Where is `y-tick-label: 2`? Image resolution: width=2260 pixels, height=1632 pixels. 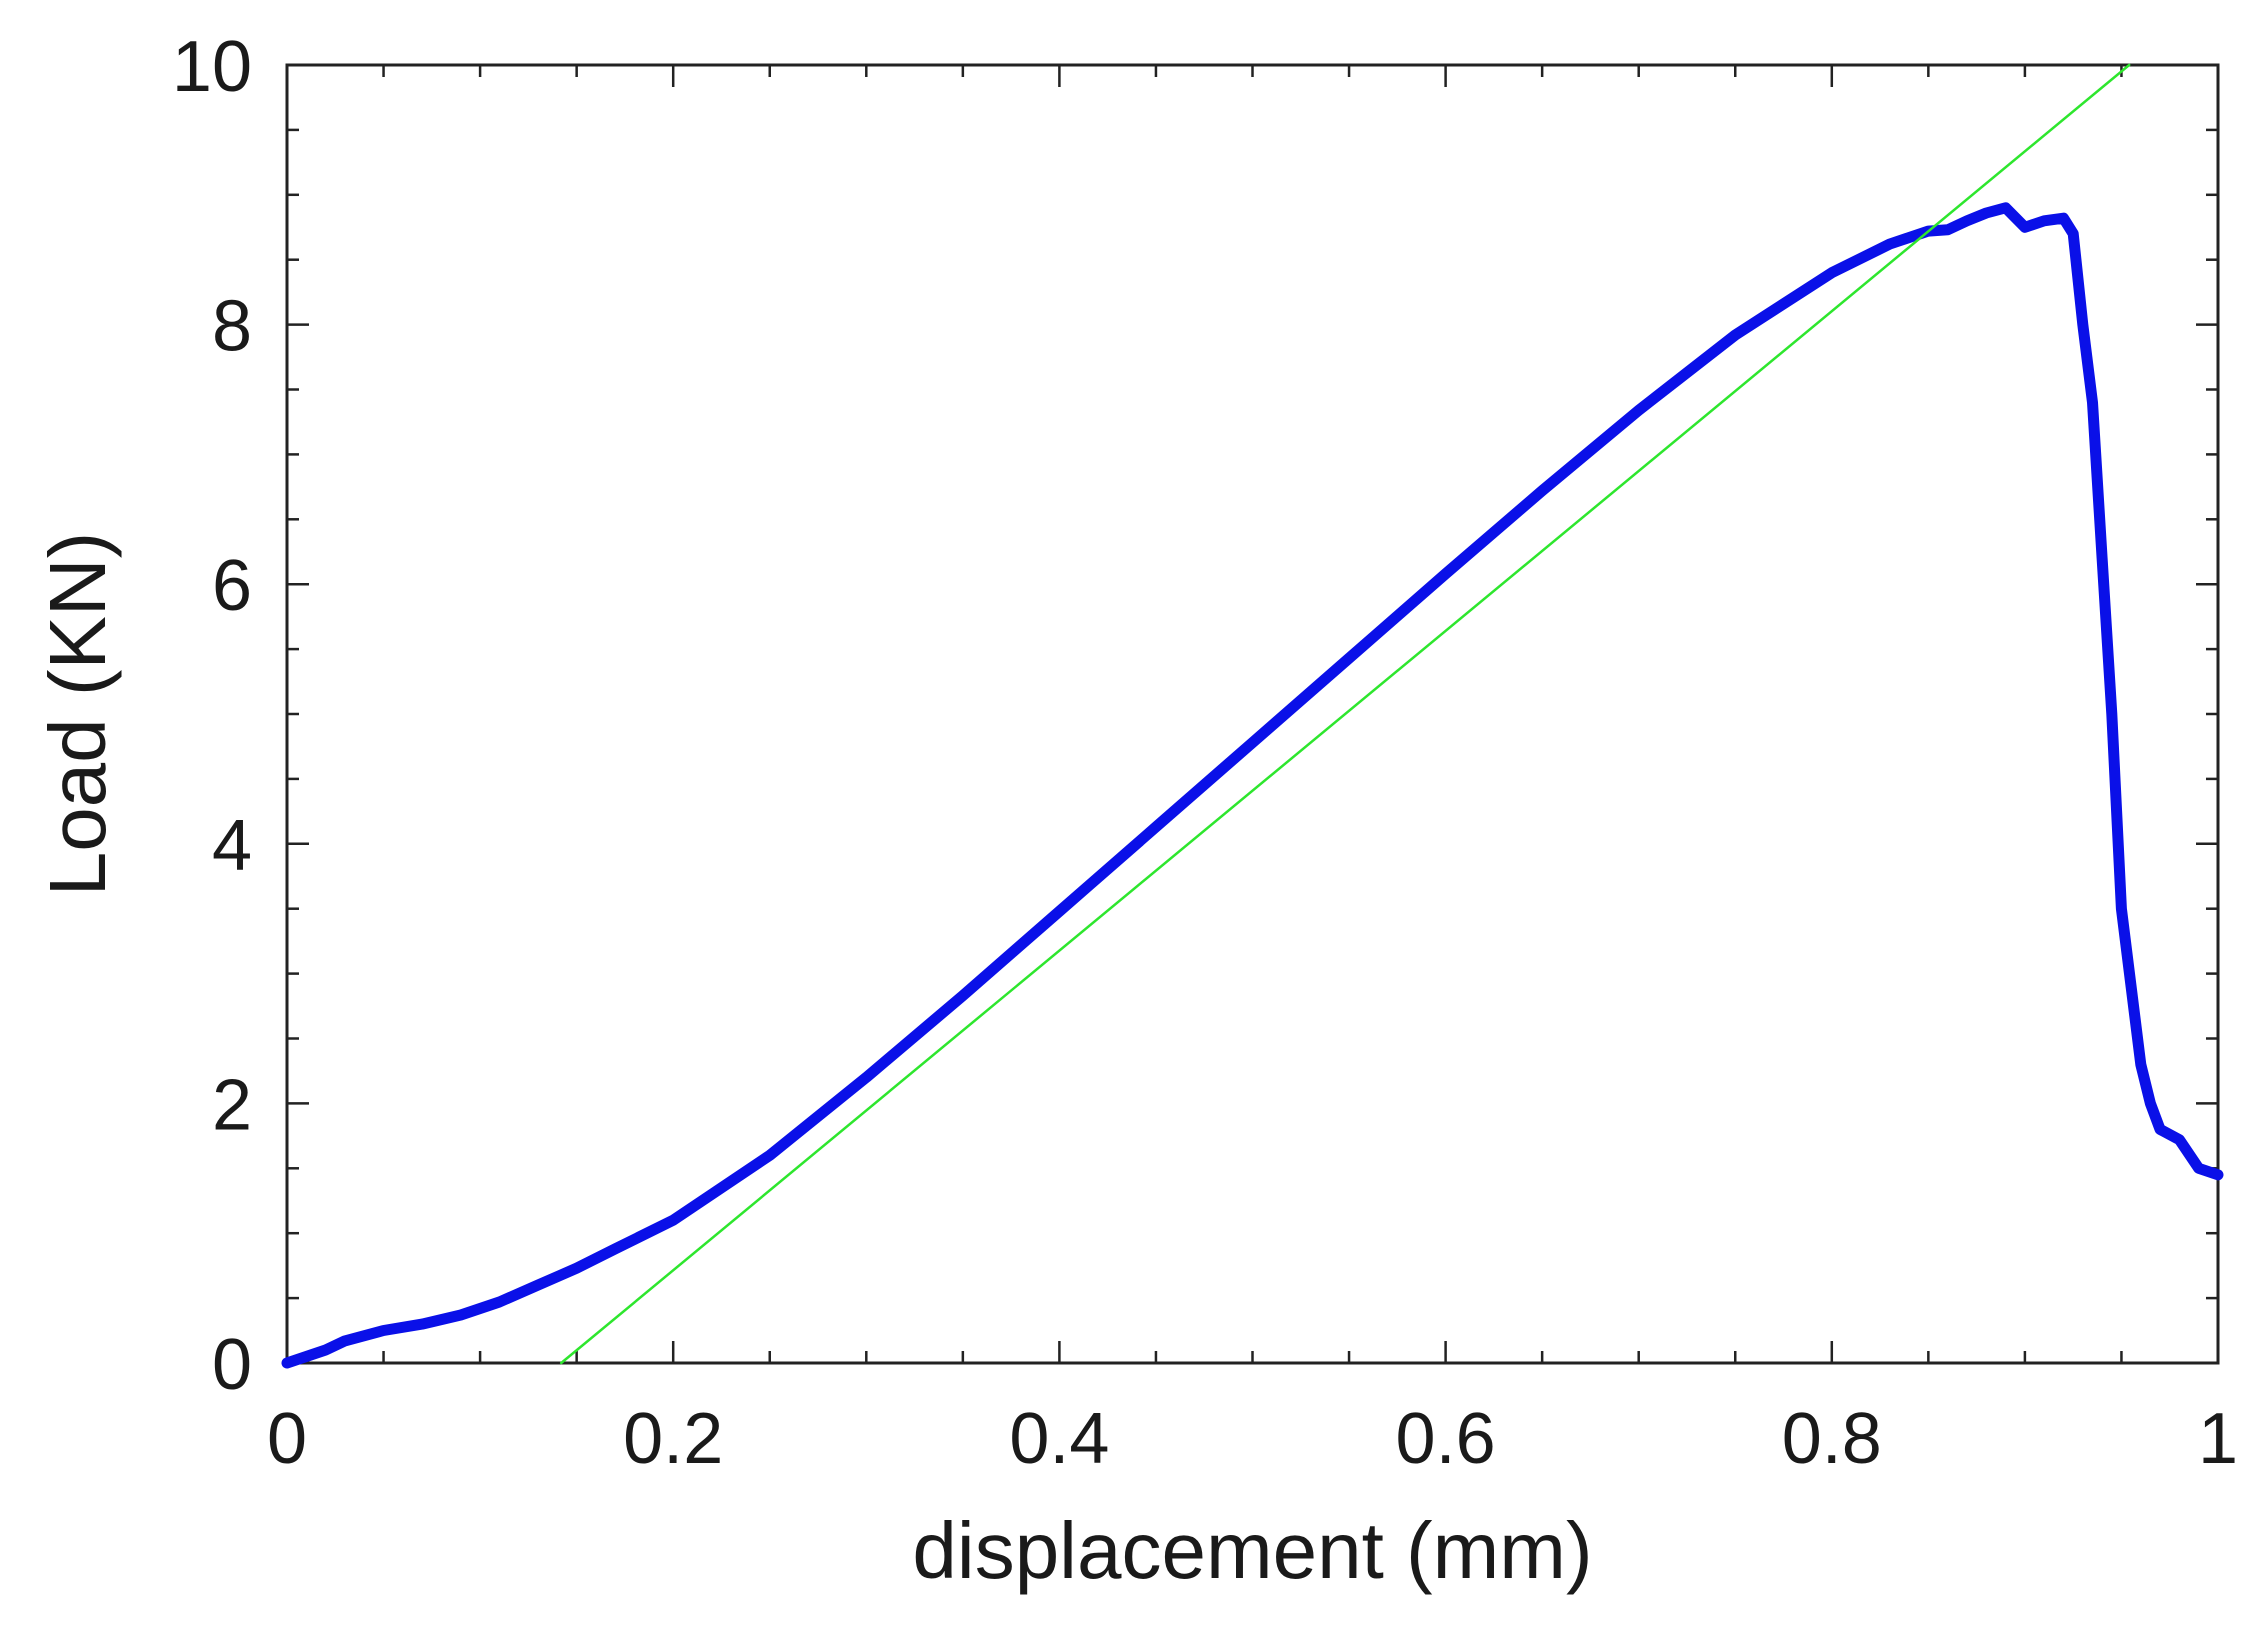 y-tick-label: 2 is located at coordinates (232, 1105).